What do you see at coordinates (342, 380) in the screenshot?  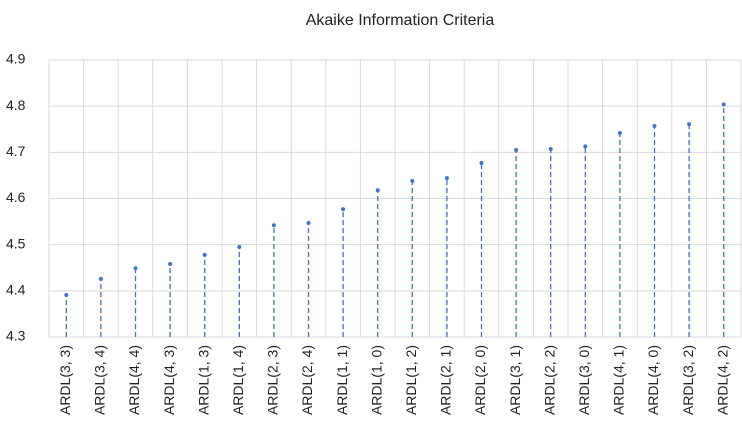 I see `x-tick-label: ARDL(1, 1)` at bounding box center [342, 380].